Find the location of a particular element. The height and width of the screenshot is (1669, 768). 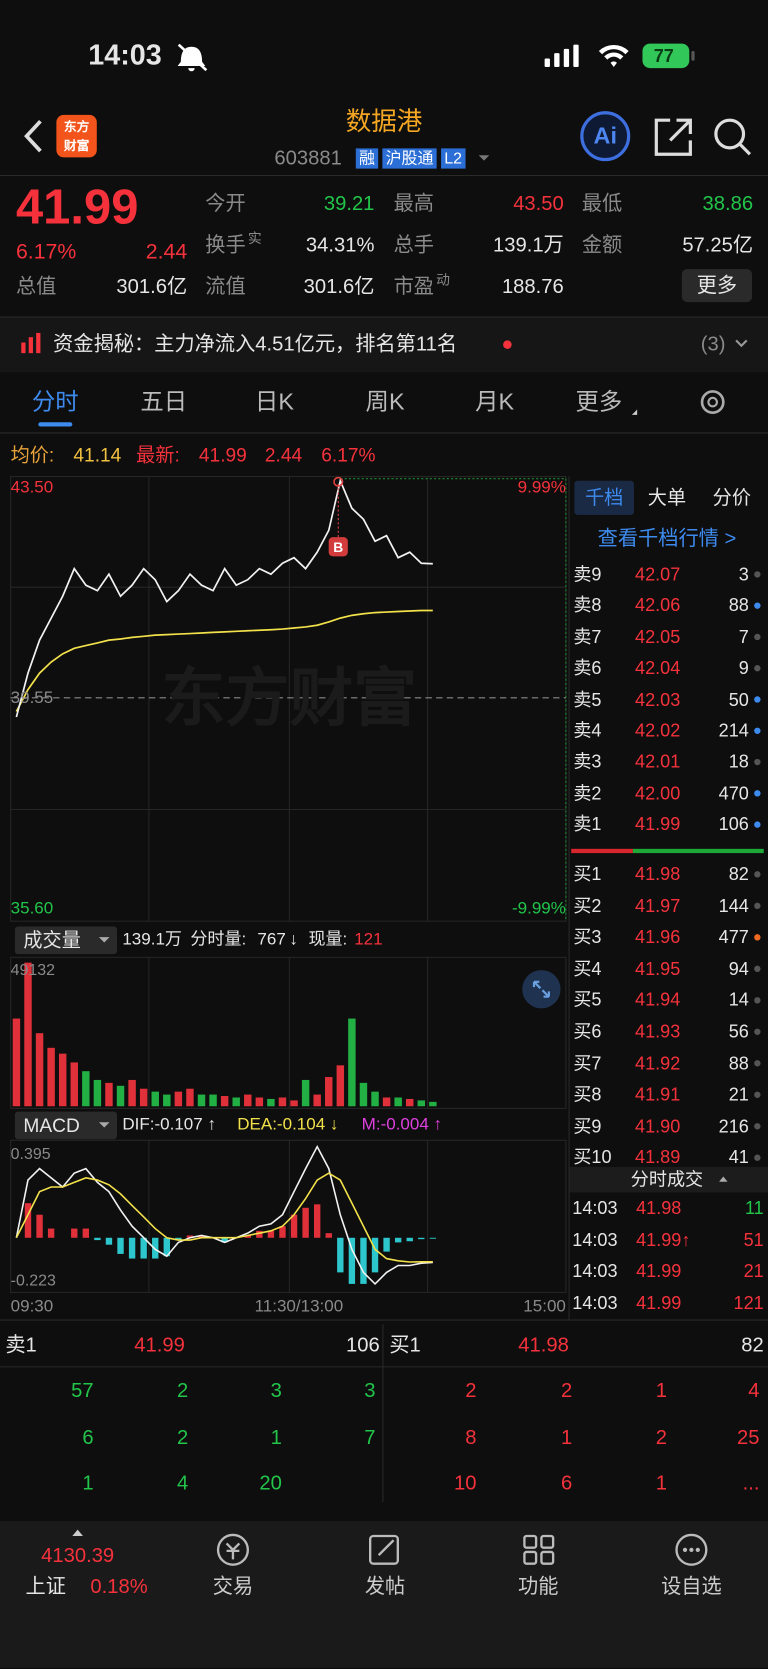

last-value: 41.99 is located at coordinates (222, 455).